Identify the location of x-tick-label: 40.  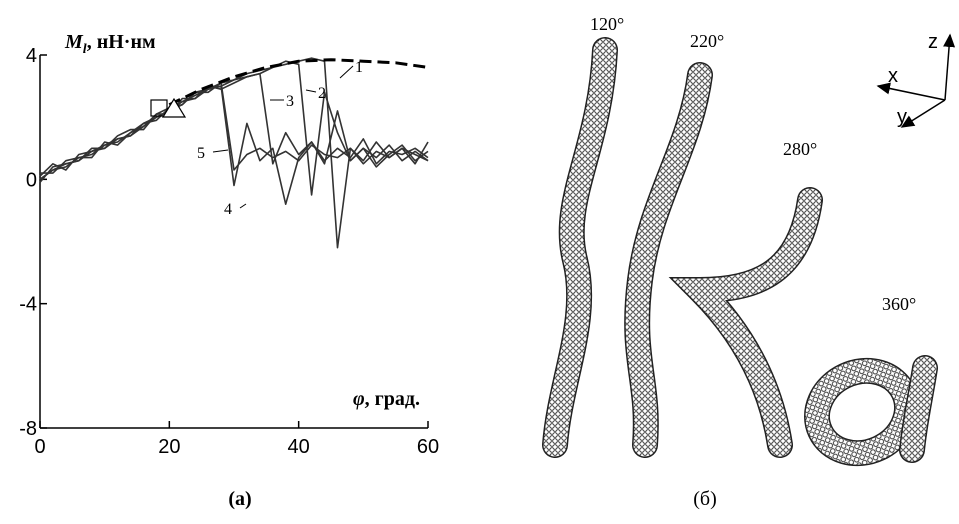
(299, 447).